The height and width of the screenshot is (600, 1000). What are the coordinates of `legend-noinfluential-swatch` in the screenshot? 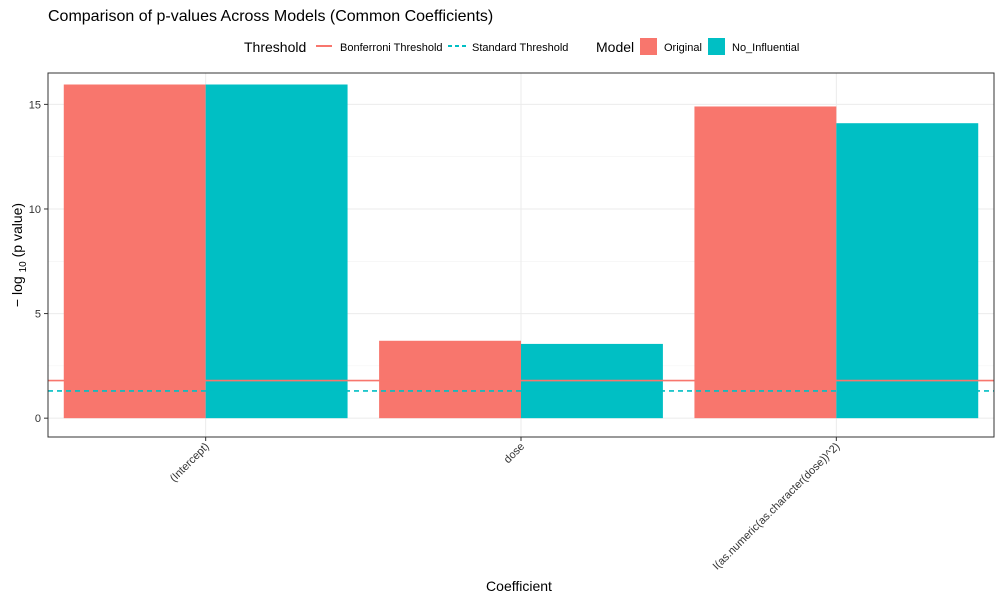 It's located at (716, 46).